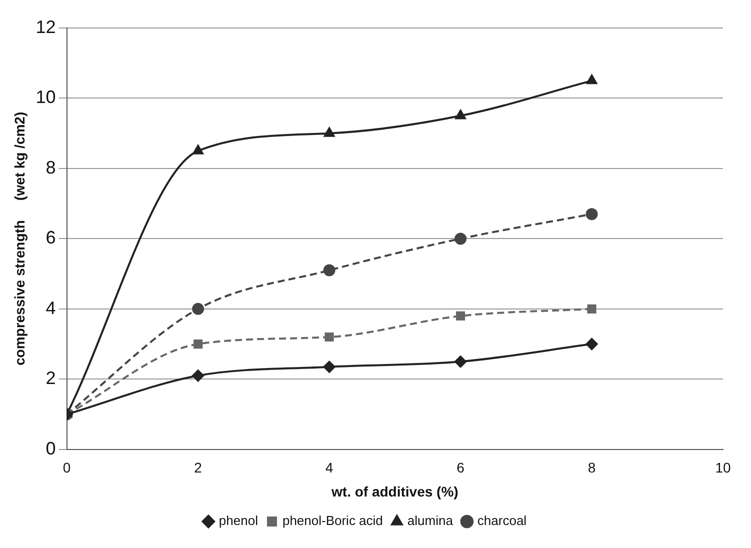 This screenshot has height=548, width=751. What do you see at coordinates (460, 468) in the screenshot?
I see `x-tick-label: 6` at bounding box center [460, 468].